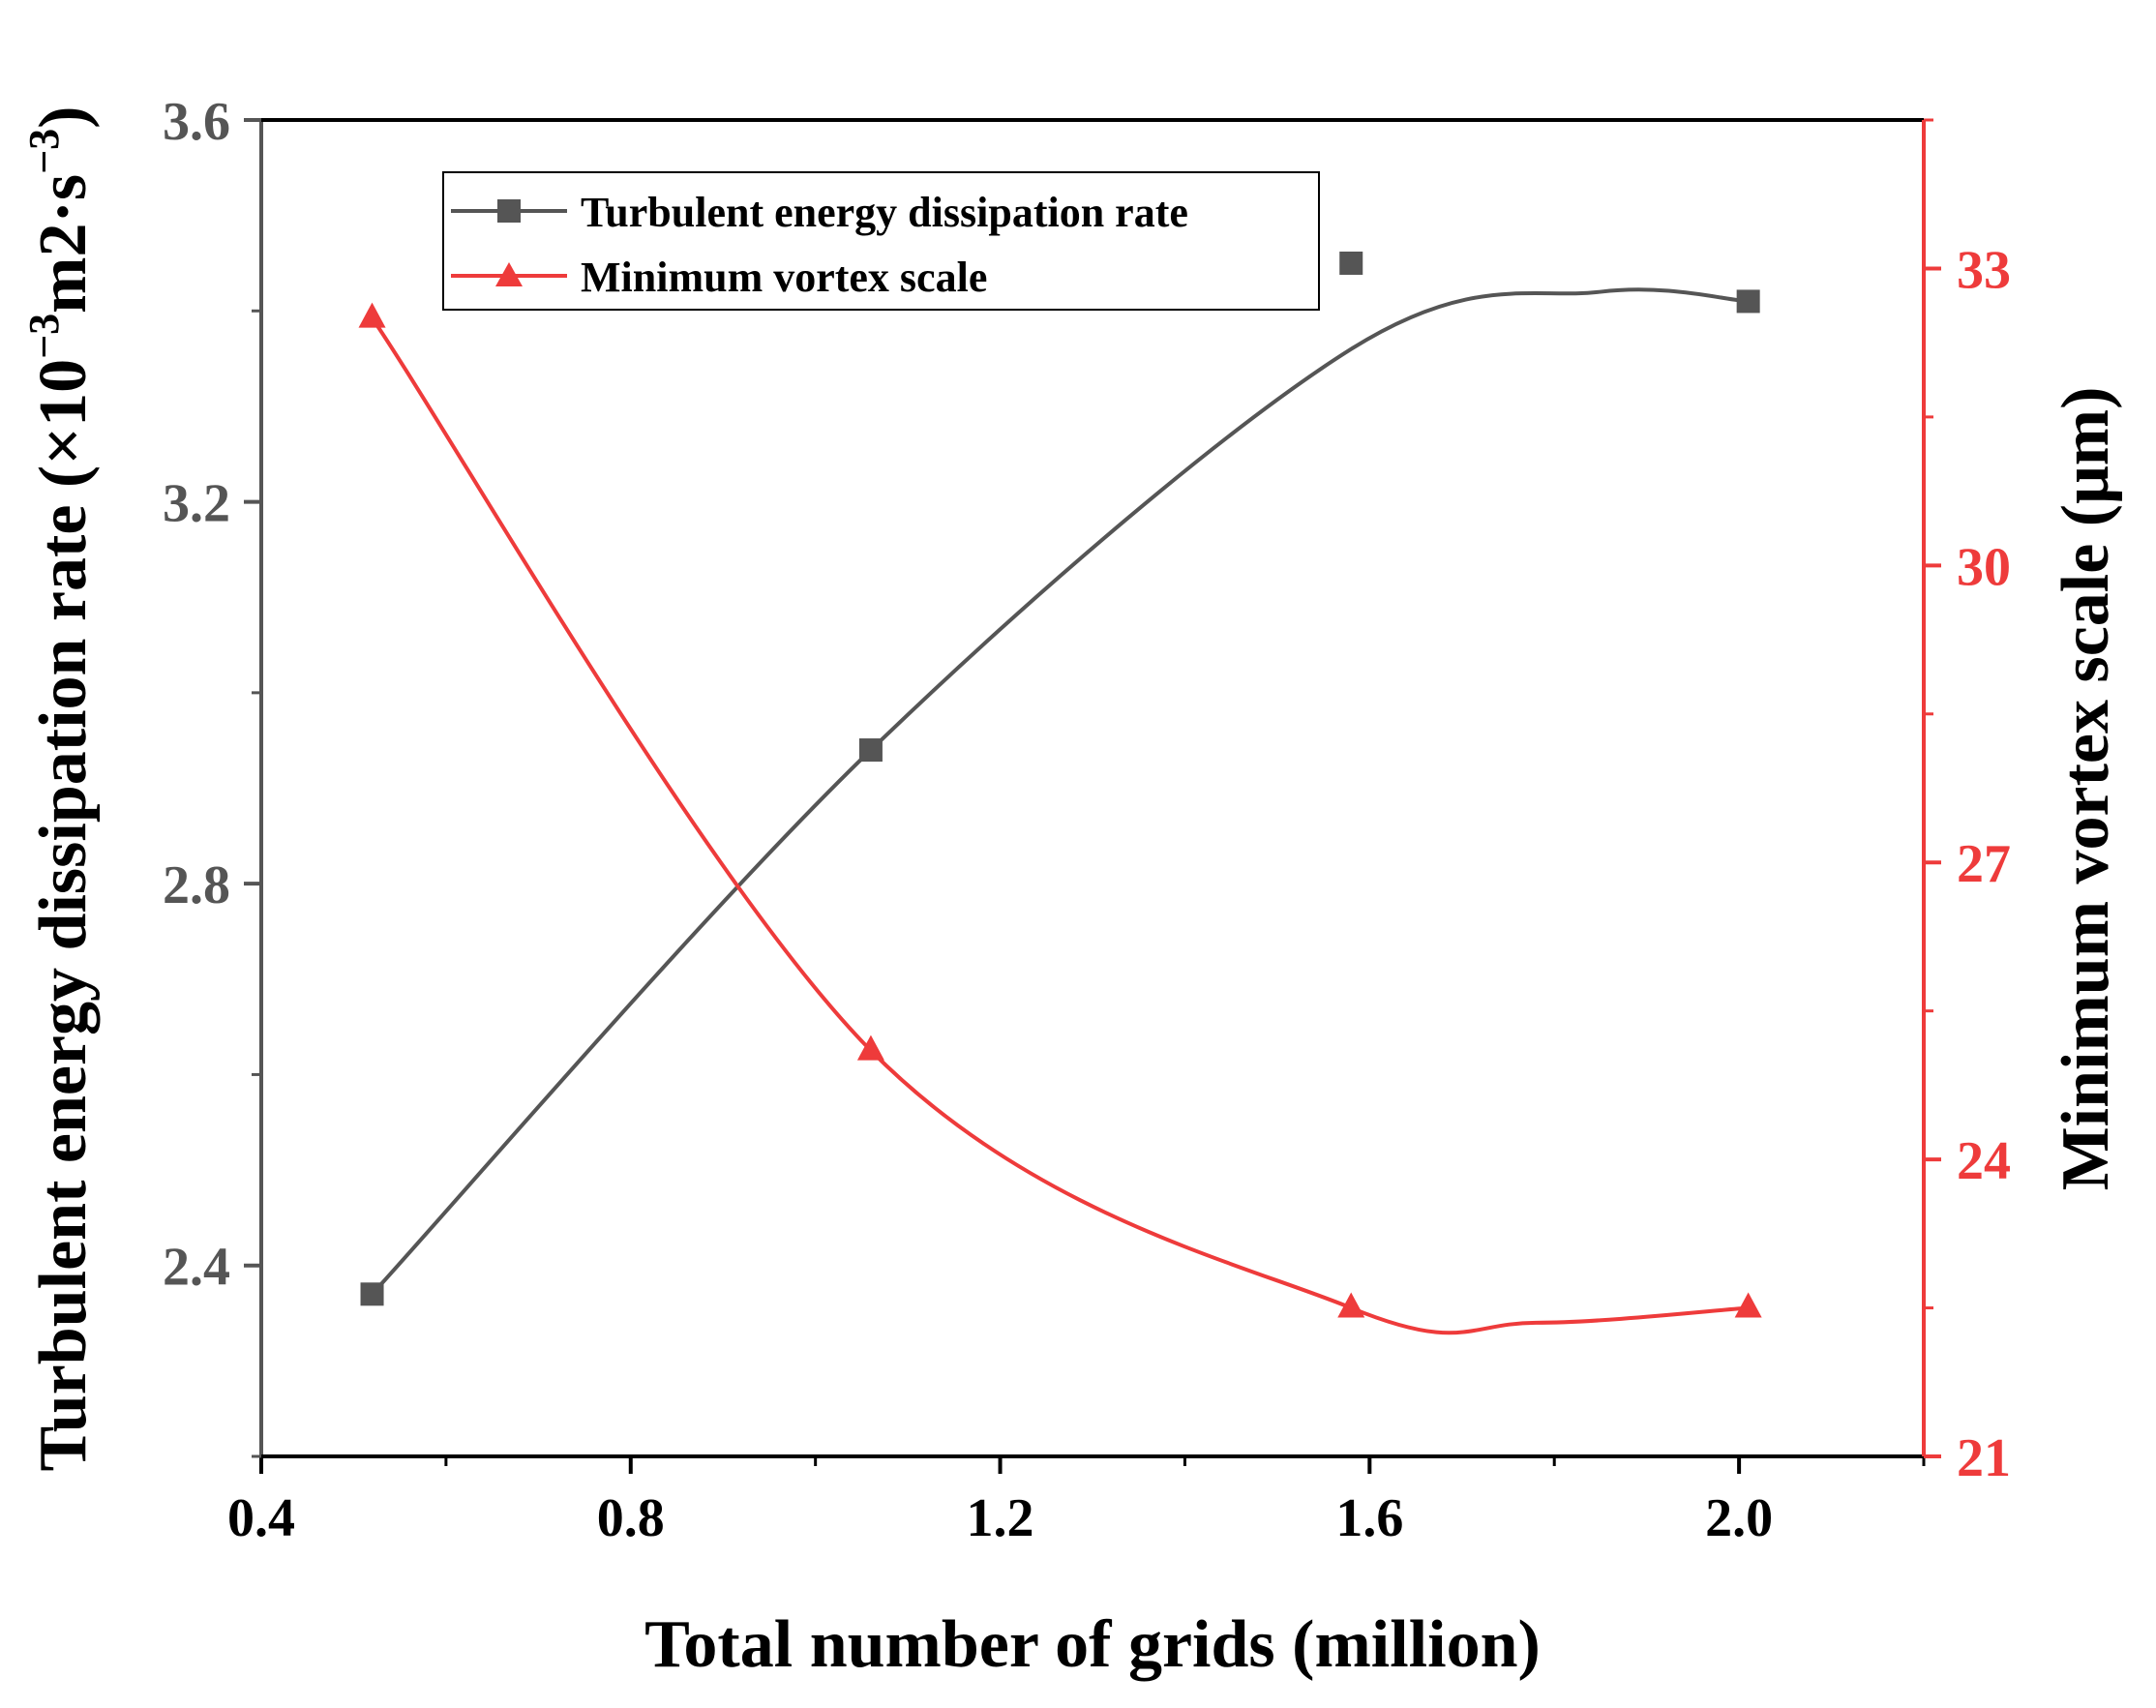 This screenshot has height=1708, width=2156. Describe the element at coordinates (784, 277) in the screenshot. I see `legend-label-vortex: Minimum vortex scale` at that location.